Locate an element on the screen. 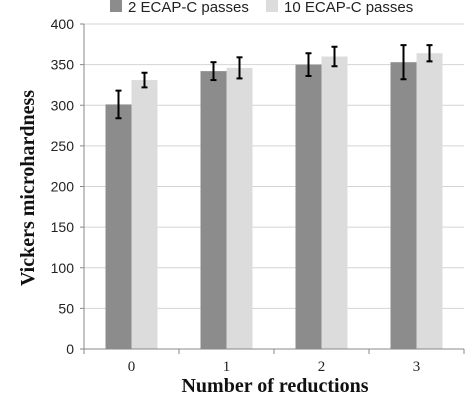  y-tick-label: 100 is located at coordinates (63, 268).